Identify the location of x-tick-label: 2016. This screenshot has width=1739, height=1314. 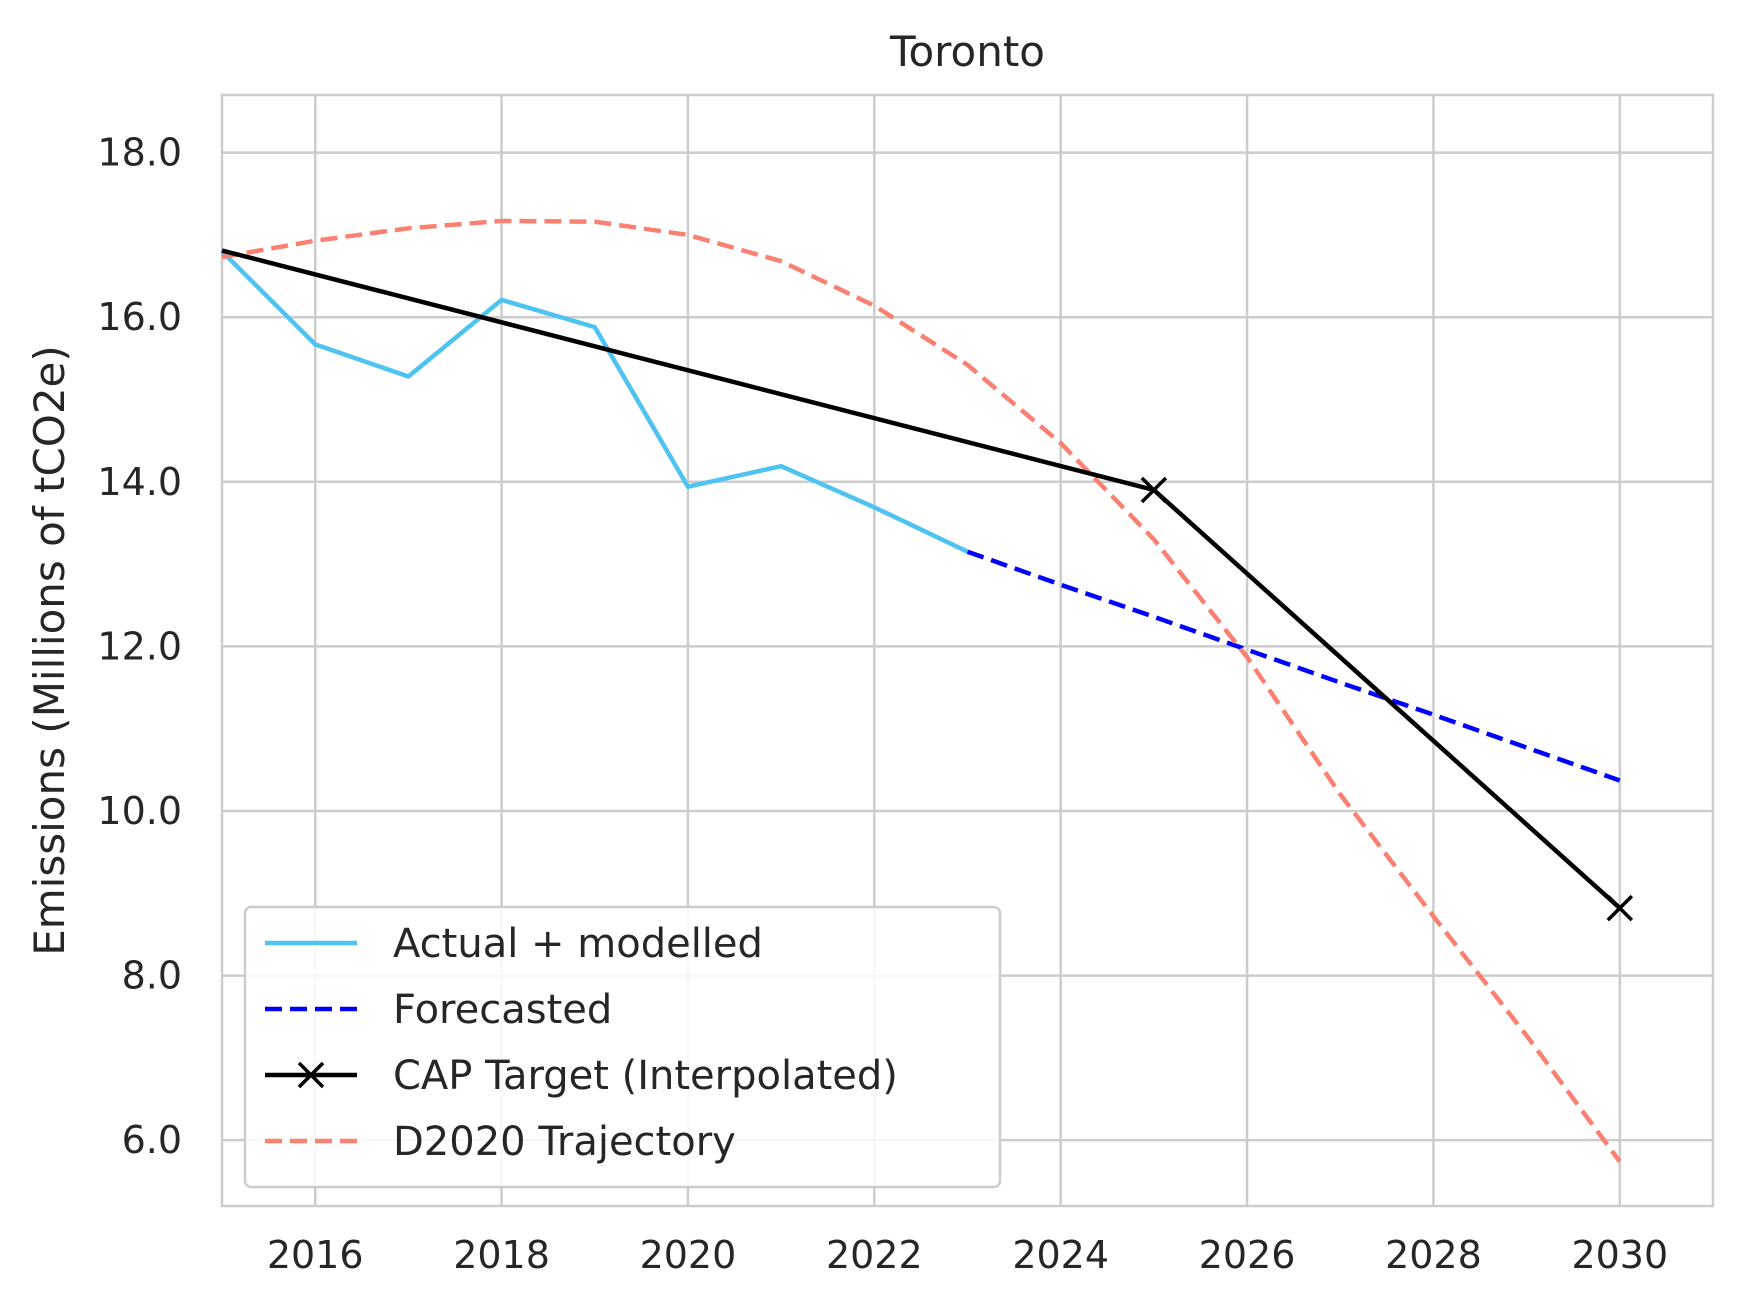
(315, 1255).